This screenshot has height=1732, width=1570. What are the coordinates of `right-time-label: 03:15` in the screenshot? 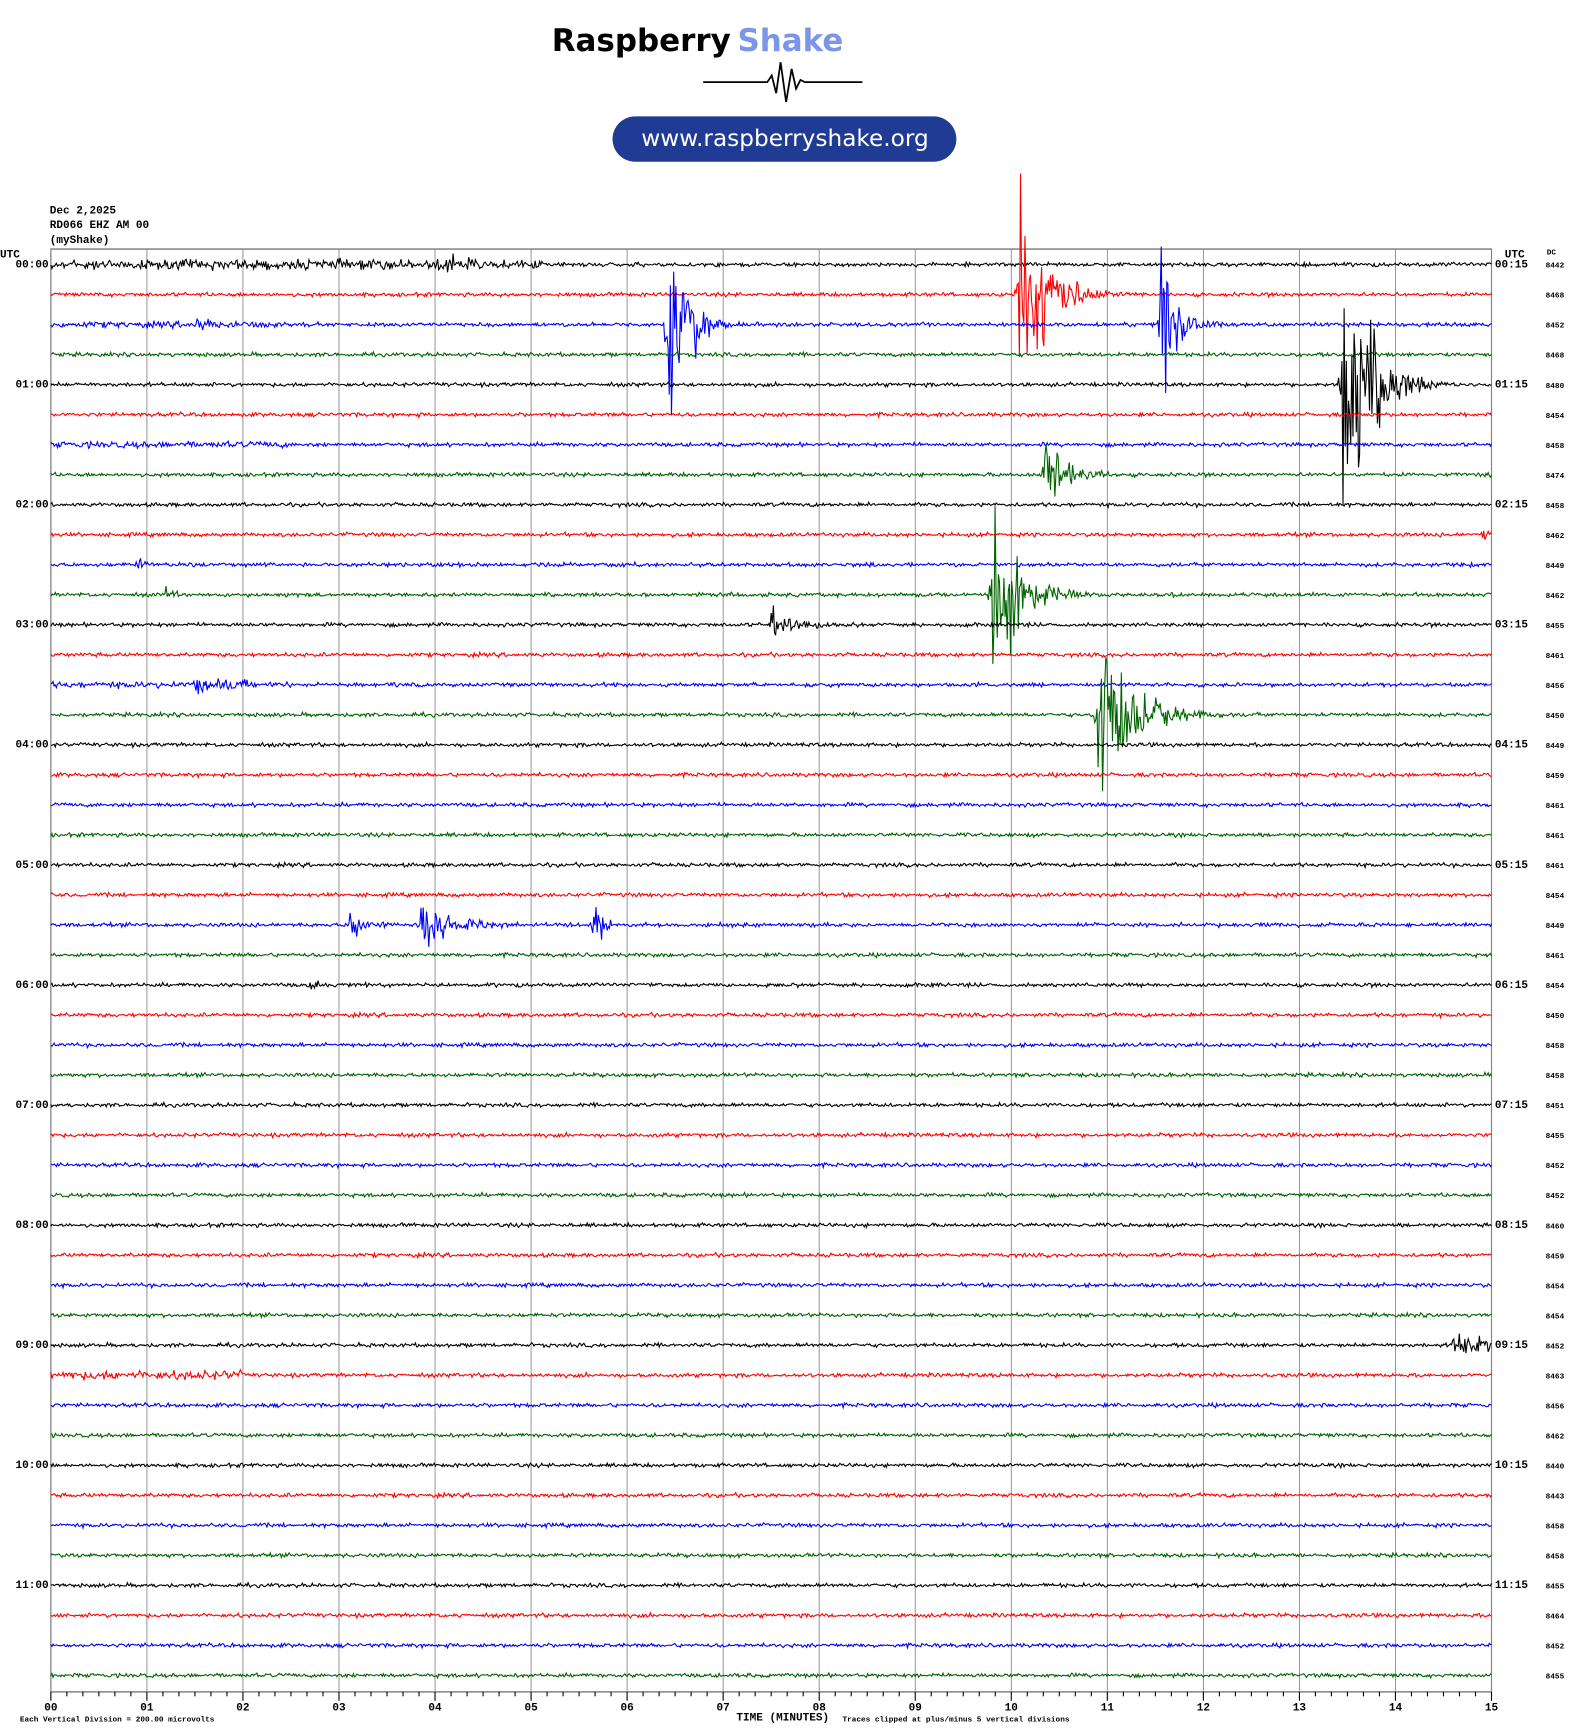 It's located at (1512, 626).